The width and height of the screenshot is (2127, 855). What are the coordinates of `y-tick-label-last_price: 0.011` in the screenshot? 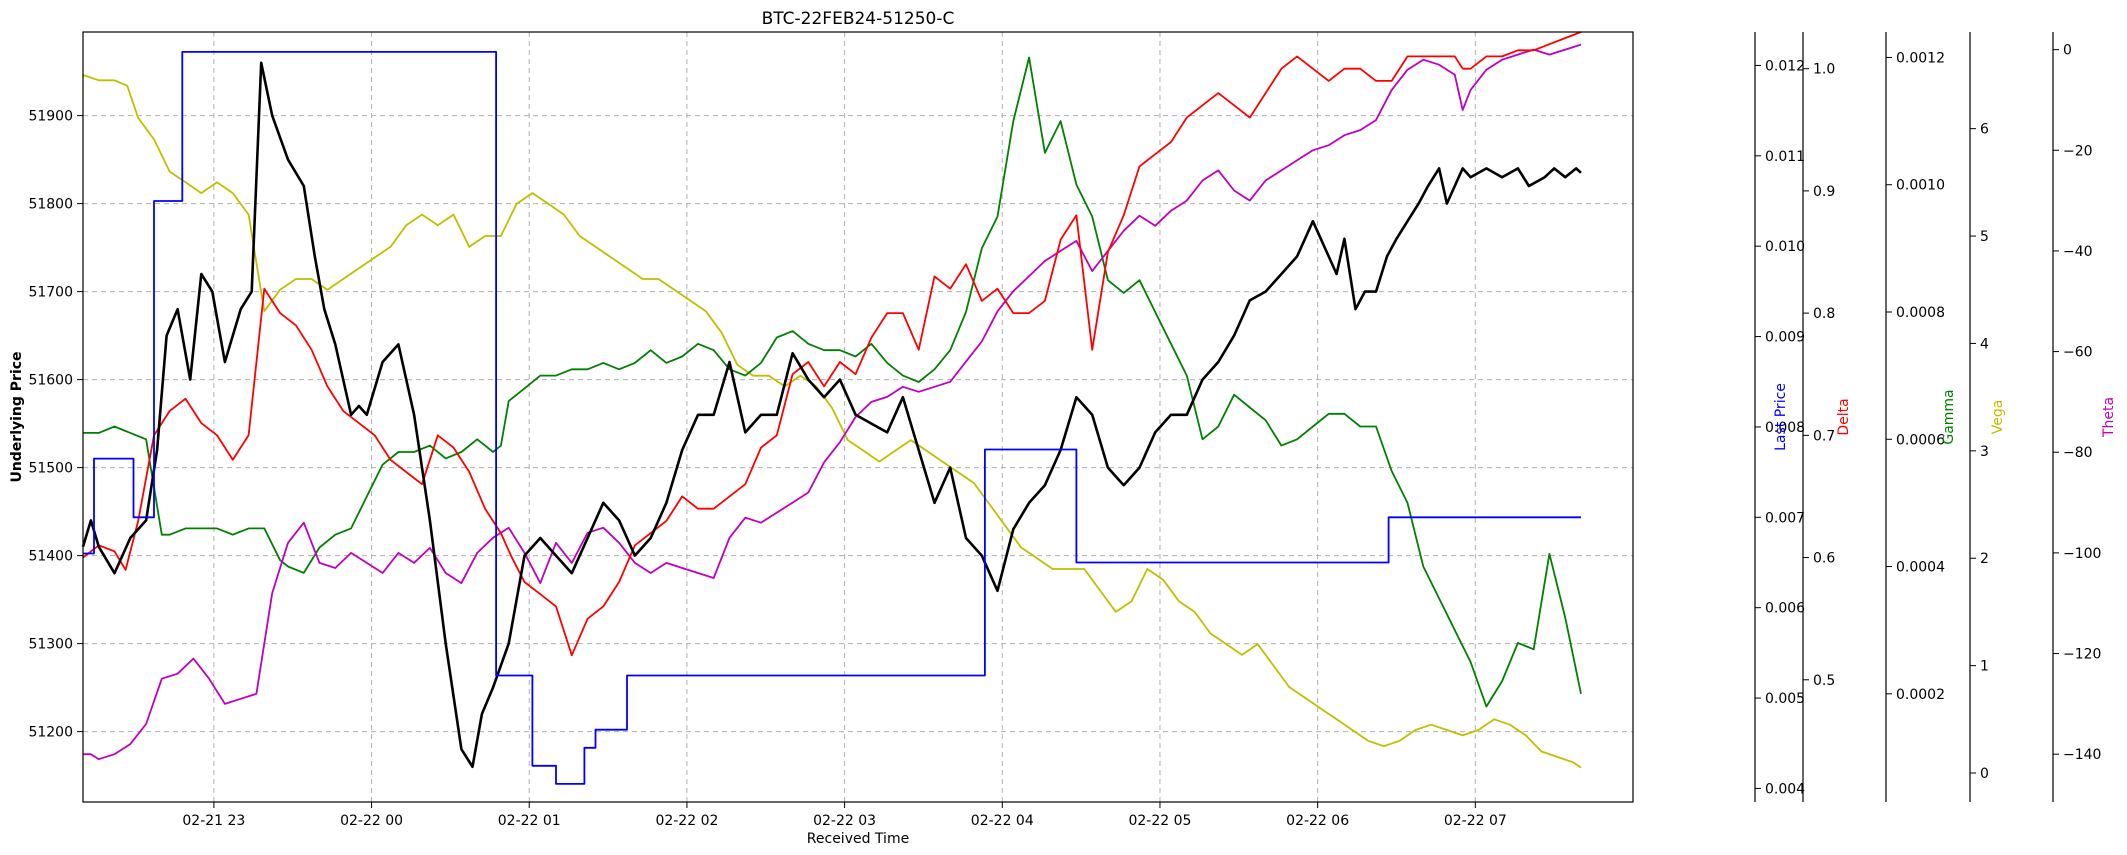 It's located at (1785, 157).